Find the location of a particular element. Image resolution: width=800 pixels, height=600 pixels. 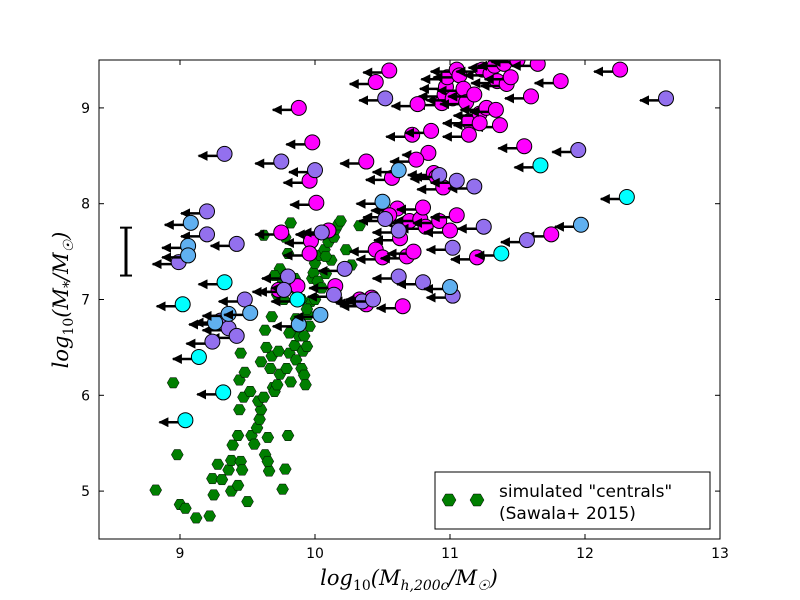

y-tick-label: 5 is located at coordinates (85, 492).